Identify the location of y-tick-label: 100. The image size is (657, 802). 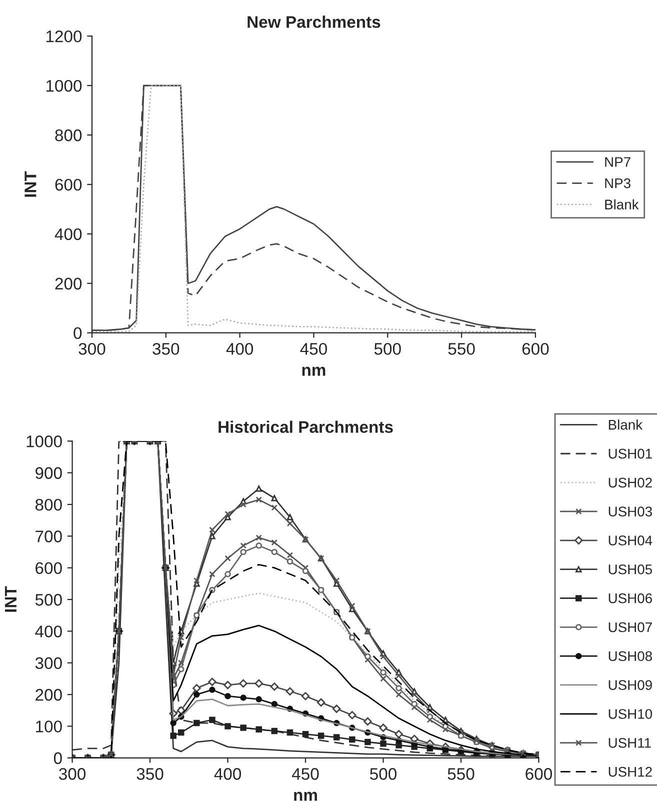
(49, 726).